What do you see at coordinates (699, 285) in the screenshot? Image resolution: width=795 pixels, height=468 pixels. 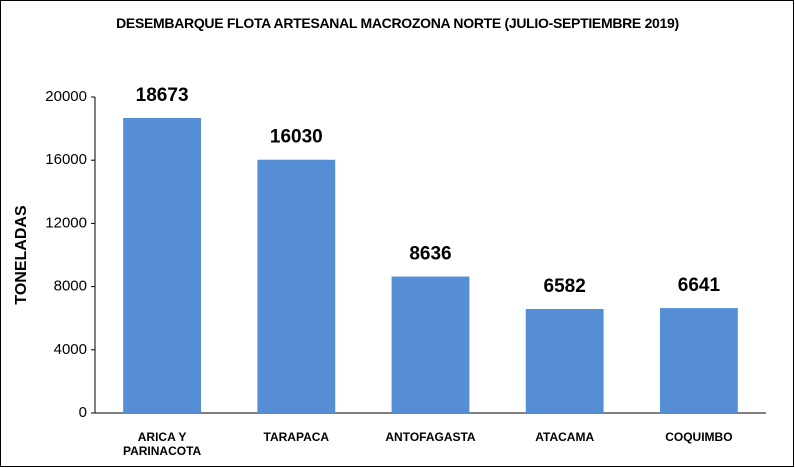 I see `data-label: 6641` at bounding box center [699, 285].